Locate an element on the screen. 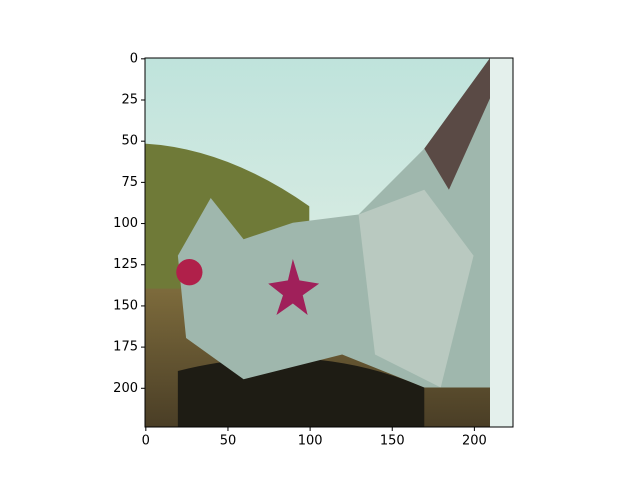  y-tick-label: 0 is located at coordinates (134, 58).